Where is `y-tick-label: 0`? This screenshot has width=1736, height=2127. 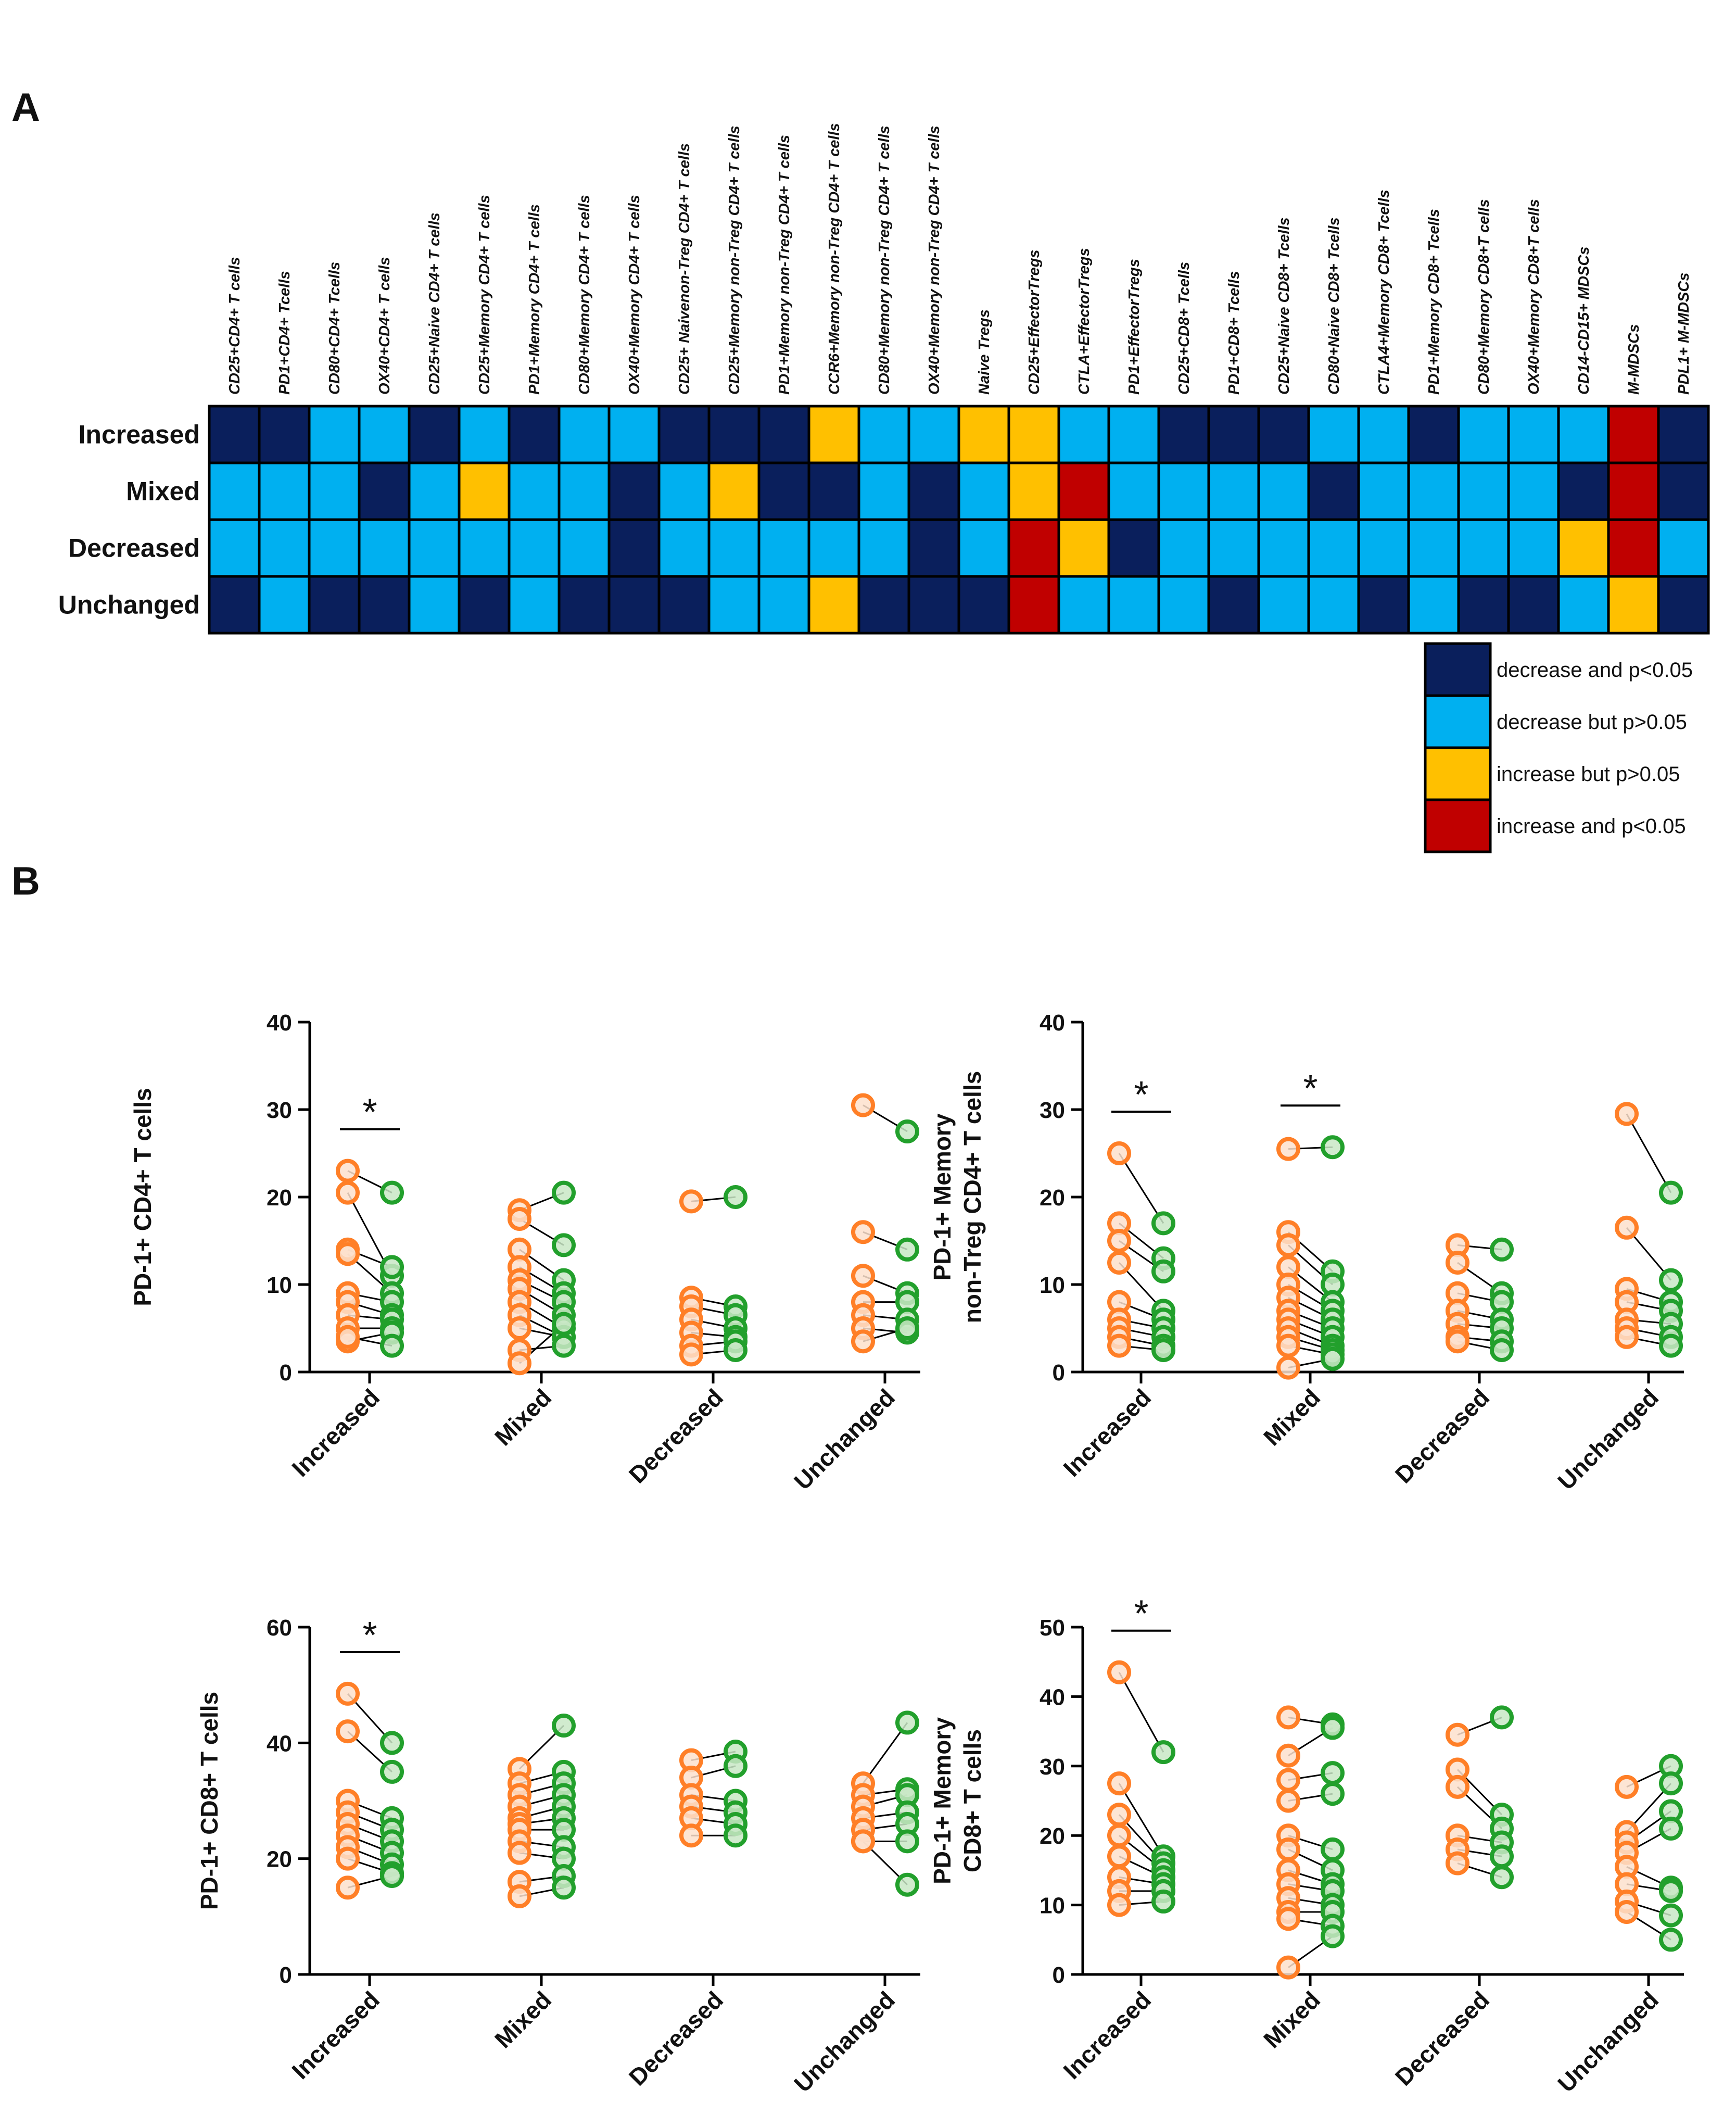 y-tick-label: 0 is located at coordinates (286, 1975).